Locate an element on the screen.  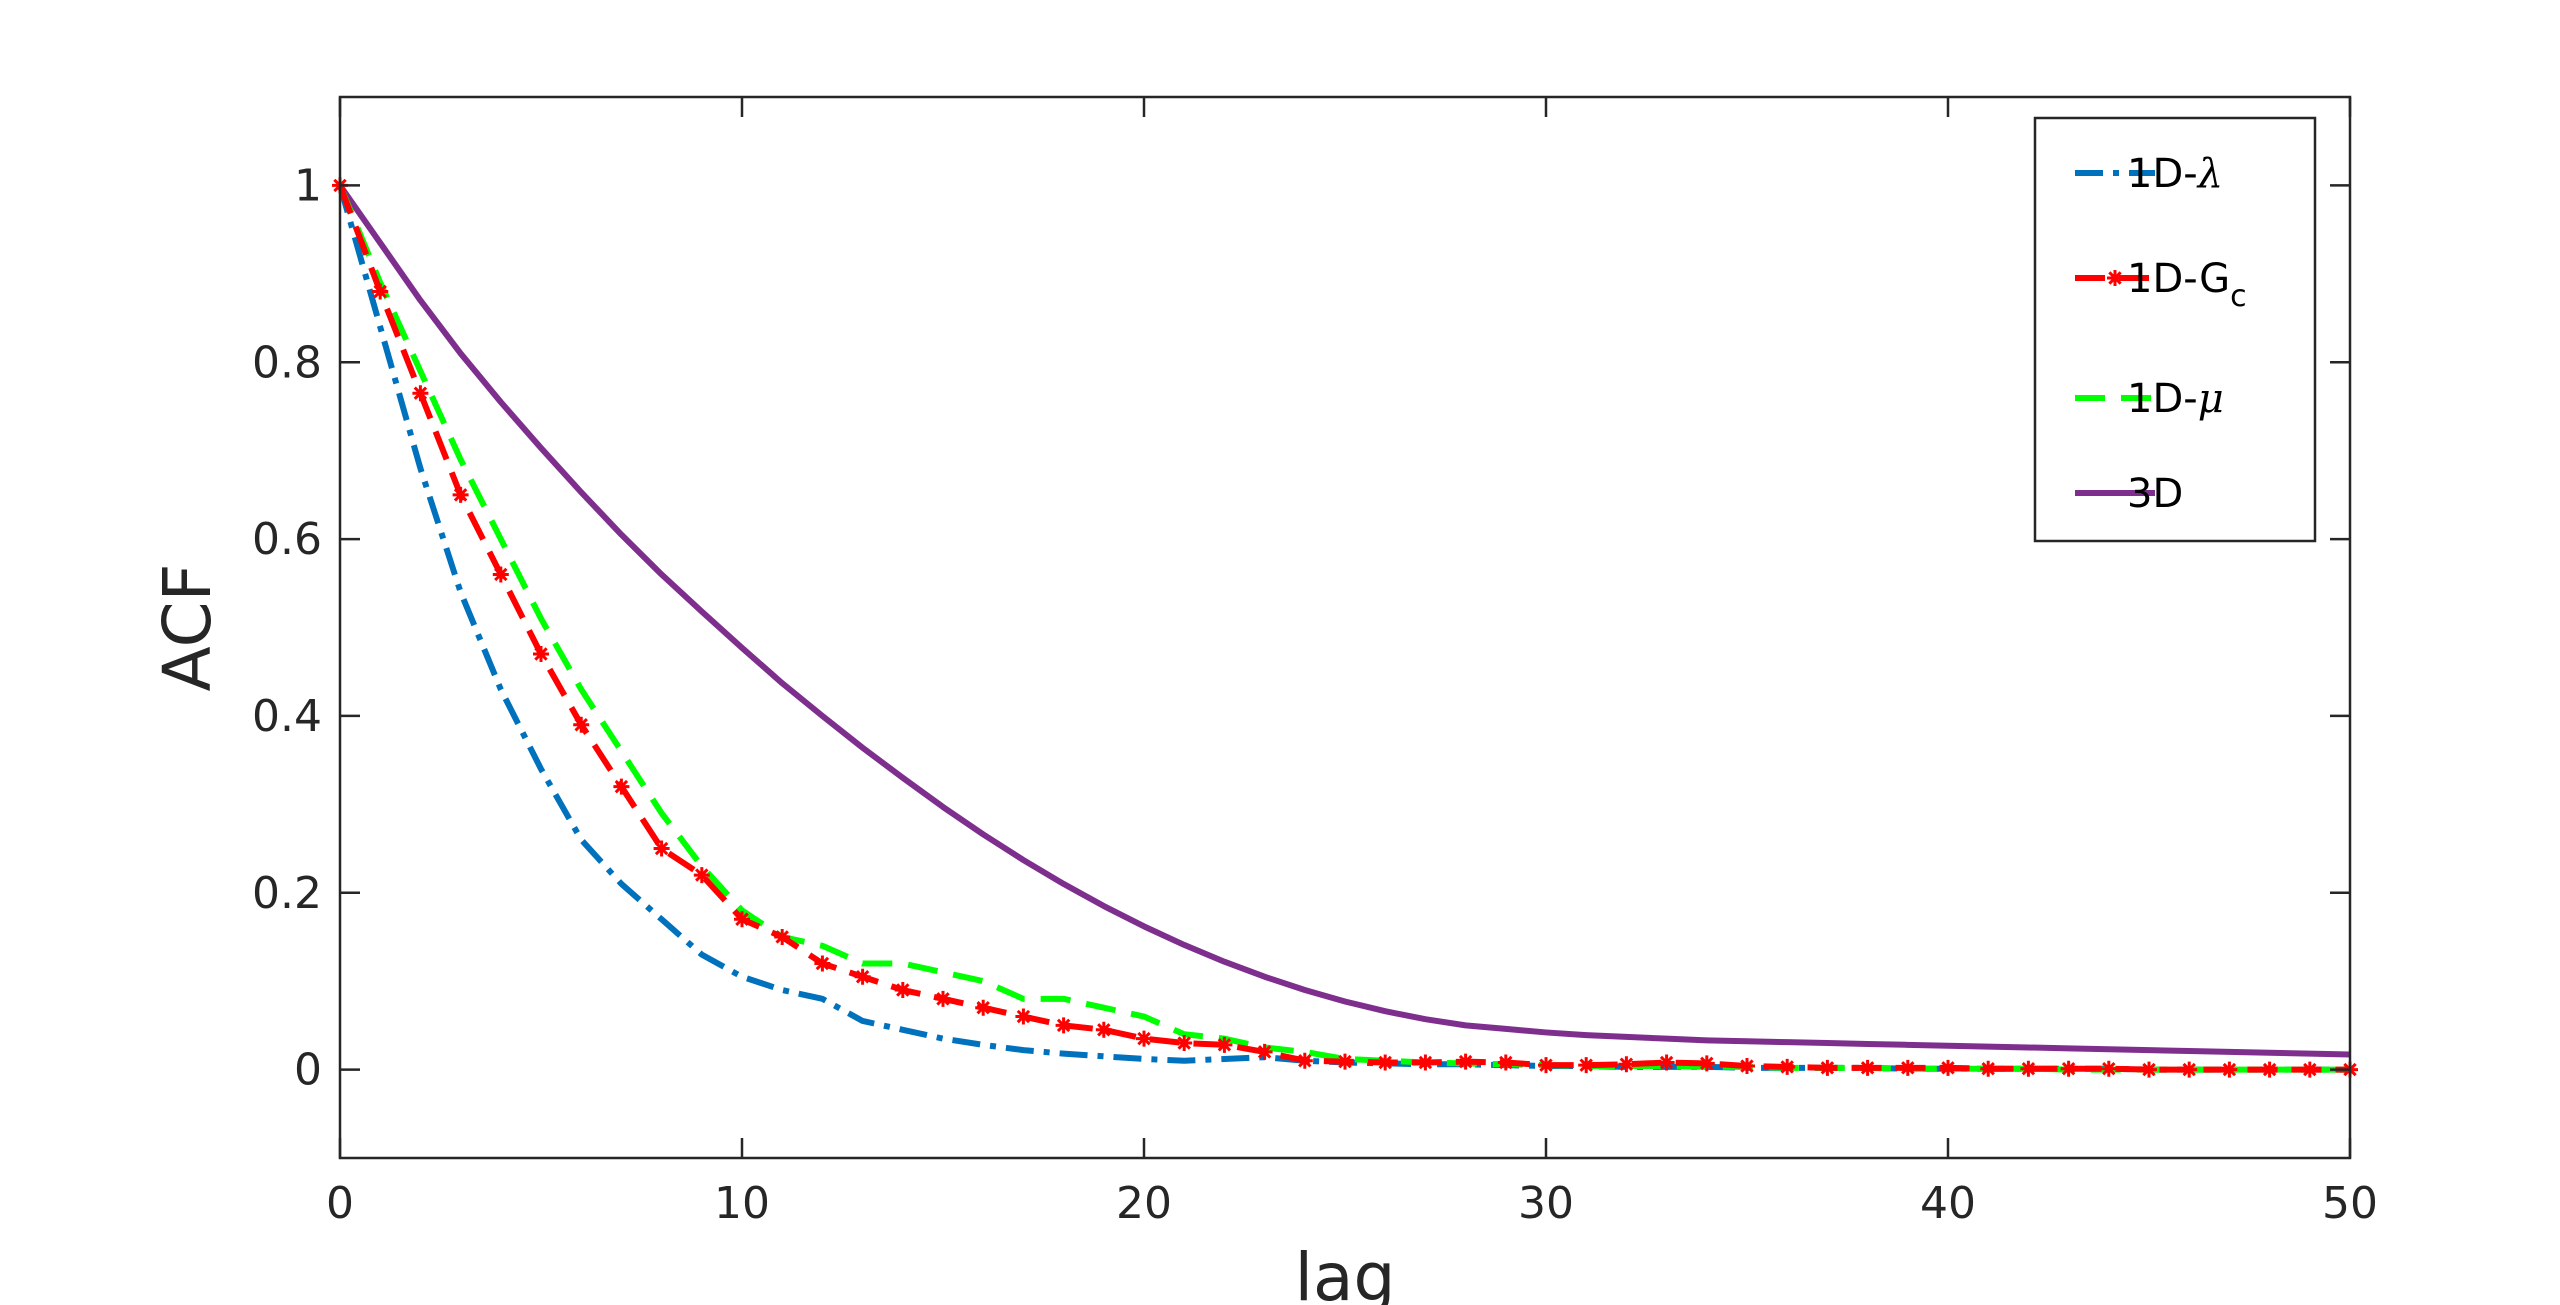
x-tick-label: 10 is located at coordinates (742, 1203).